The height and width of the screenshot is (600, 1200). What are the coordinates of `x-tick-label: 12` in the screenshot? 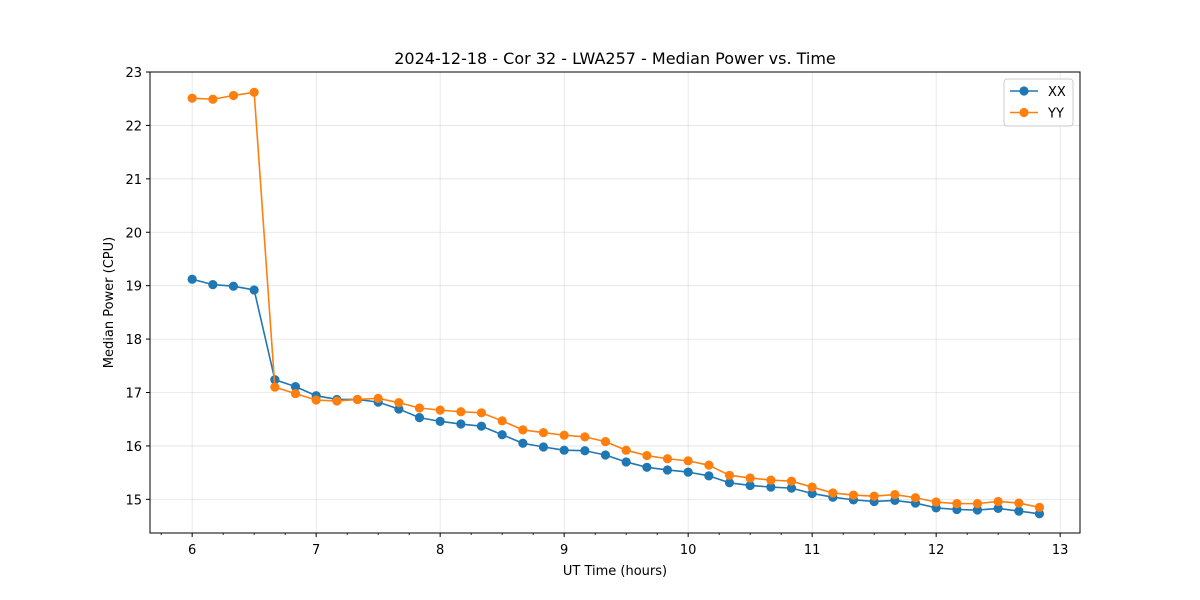 It's located at (936, 550).